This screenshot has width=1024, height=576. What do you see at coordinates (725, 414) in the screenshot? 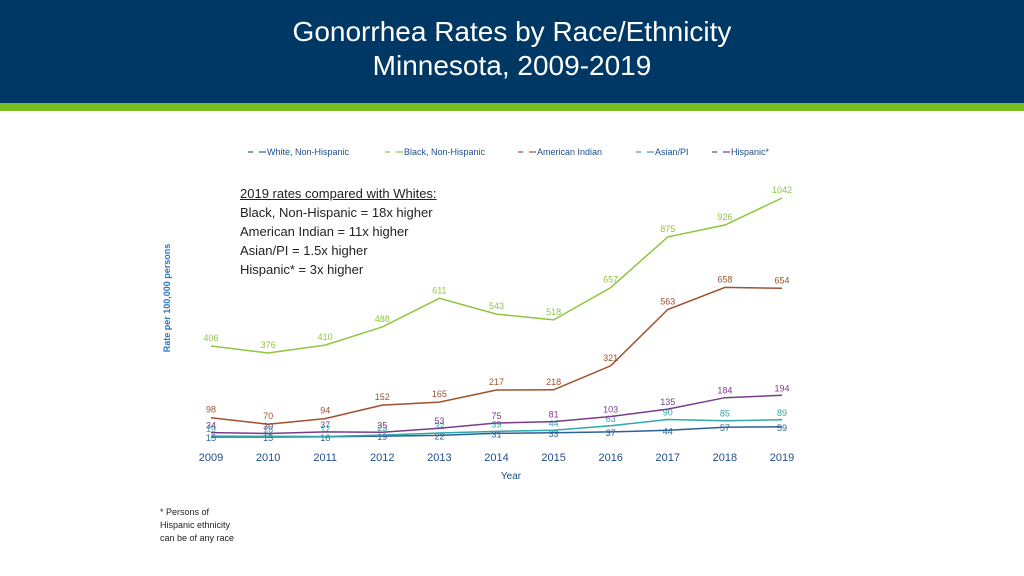
I see `data-label-asian-pi: 85` at bounding box center [725, 414].